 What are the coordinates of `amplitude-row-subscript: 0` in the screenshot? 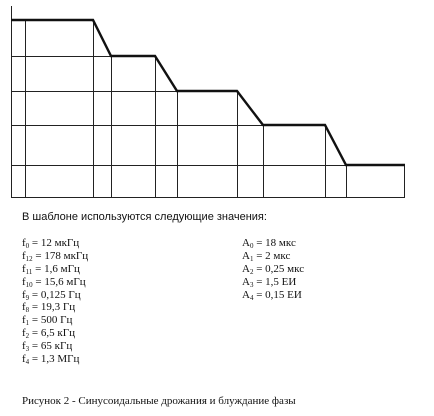 It's located at (251, 246).